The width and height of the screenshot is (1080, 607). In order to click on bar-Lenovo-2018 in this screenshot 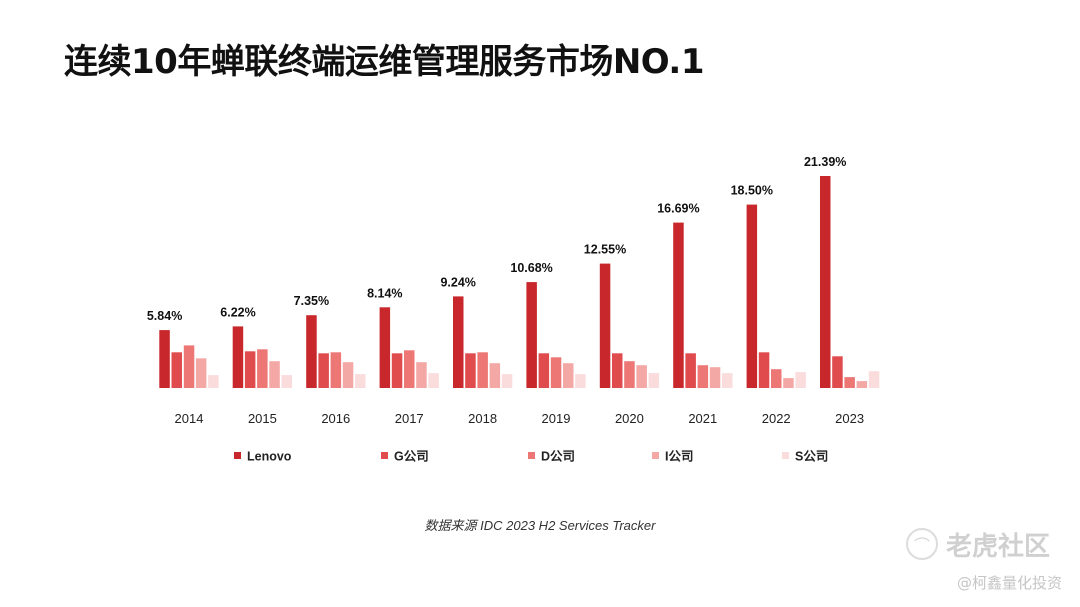, I will do `click(458, 342)`.